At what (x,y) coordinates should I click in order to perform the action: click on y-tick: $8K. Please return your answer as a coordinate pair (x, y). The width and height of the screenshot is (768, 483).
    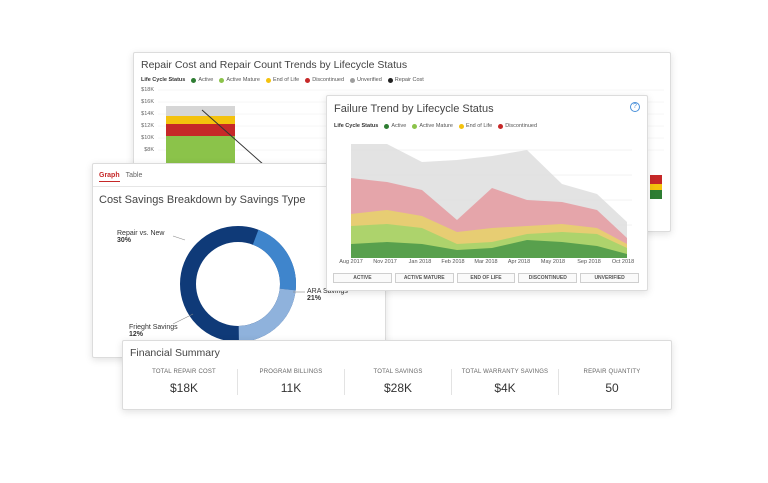
    Looking at the image, I should click on (149, 150).